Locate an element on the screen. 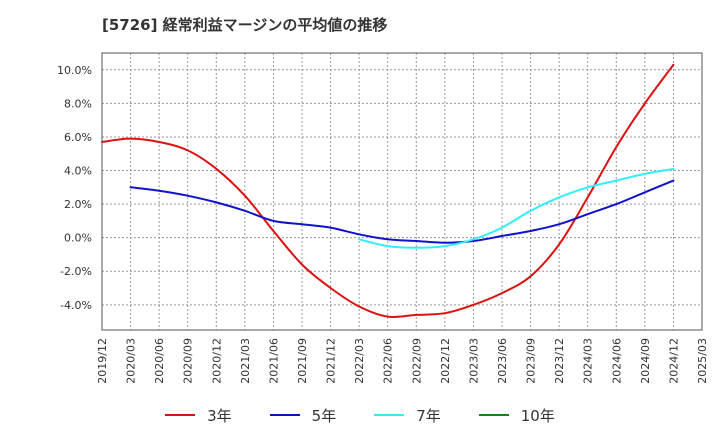  legend-label-3y: 3年 is located at coordinates (219, 415).